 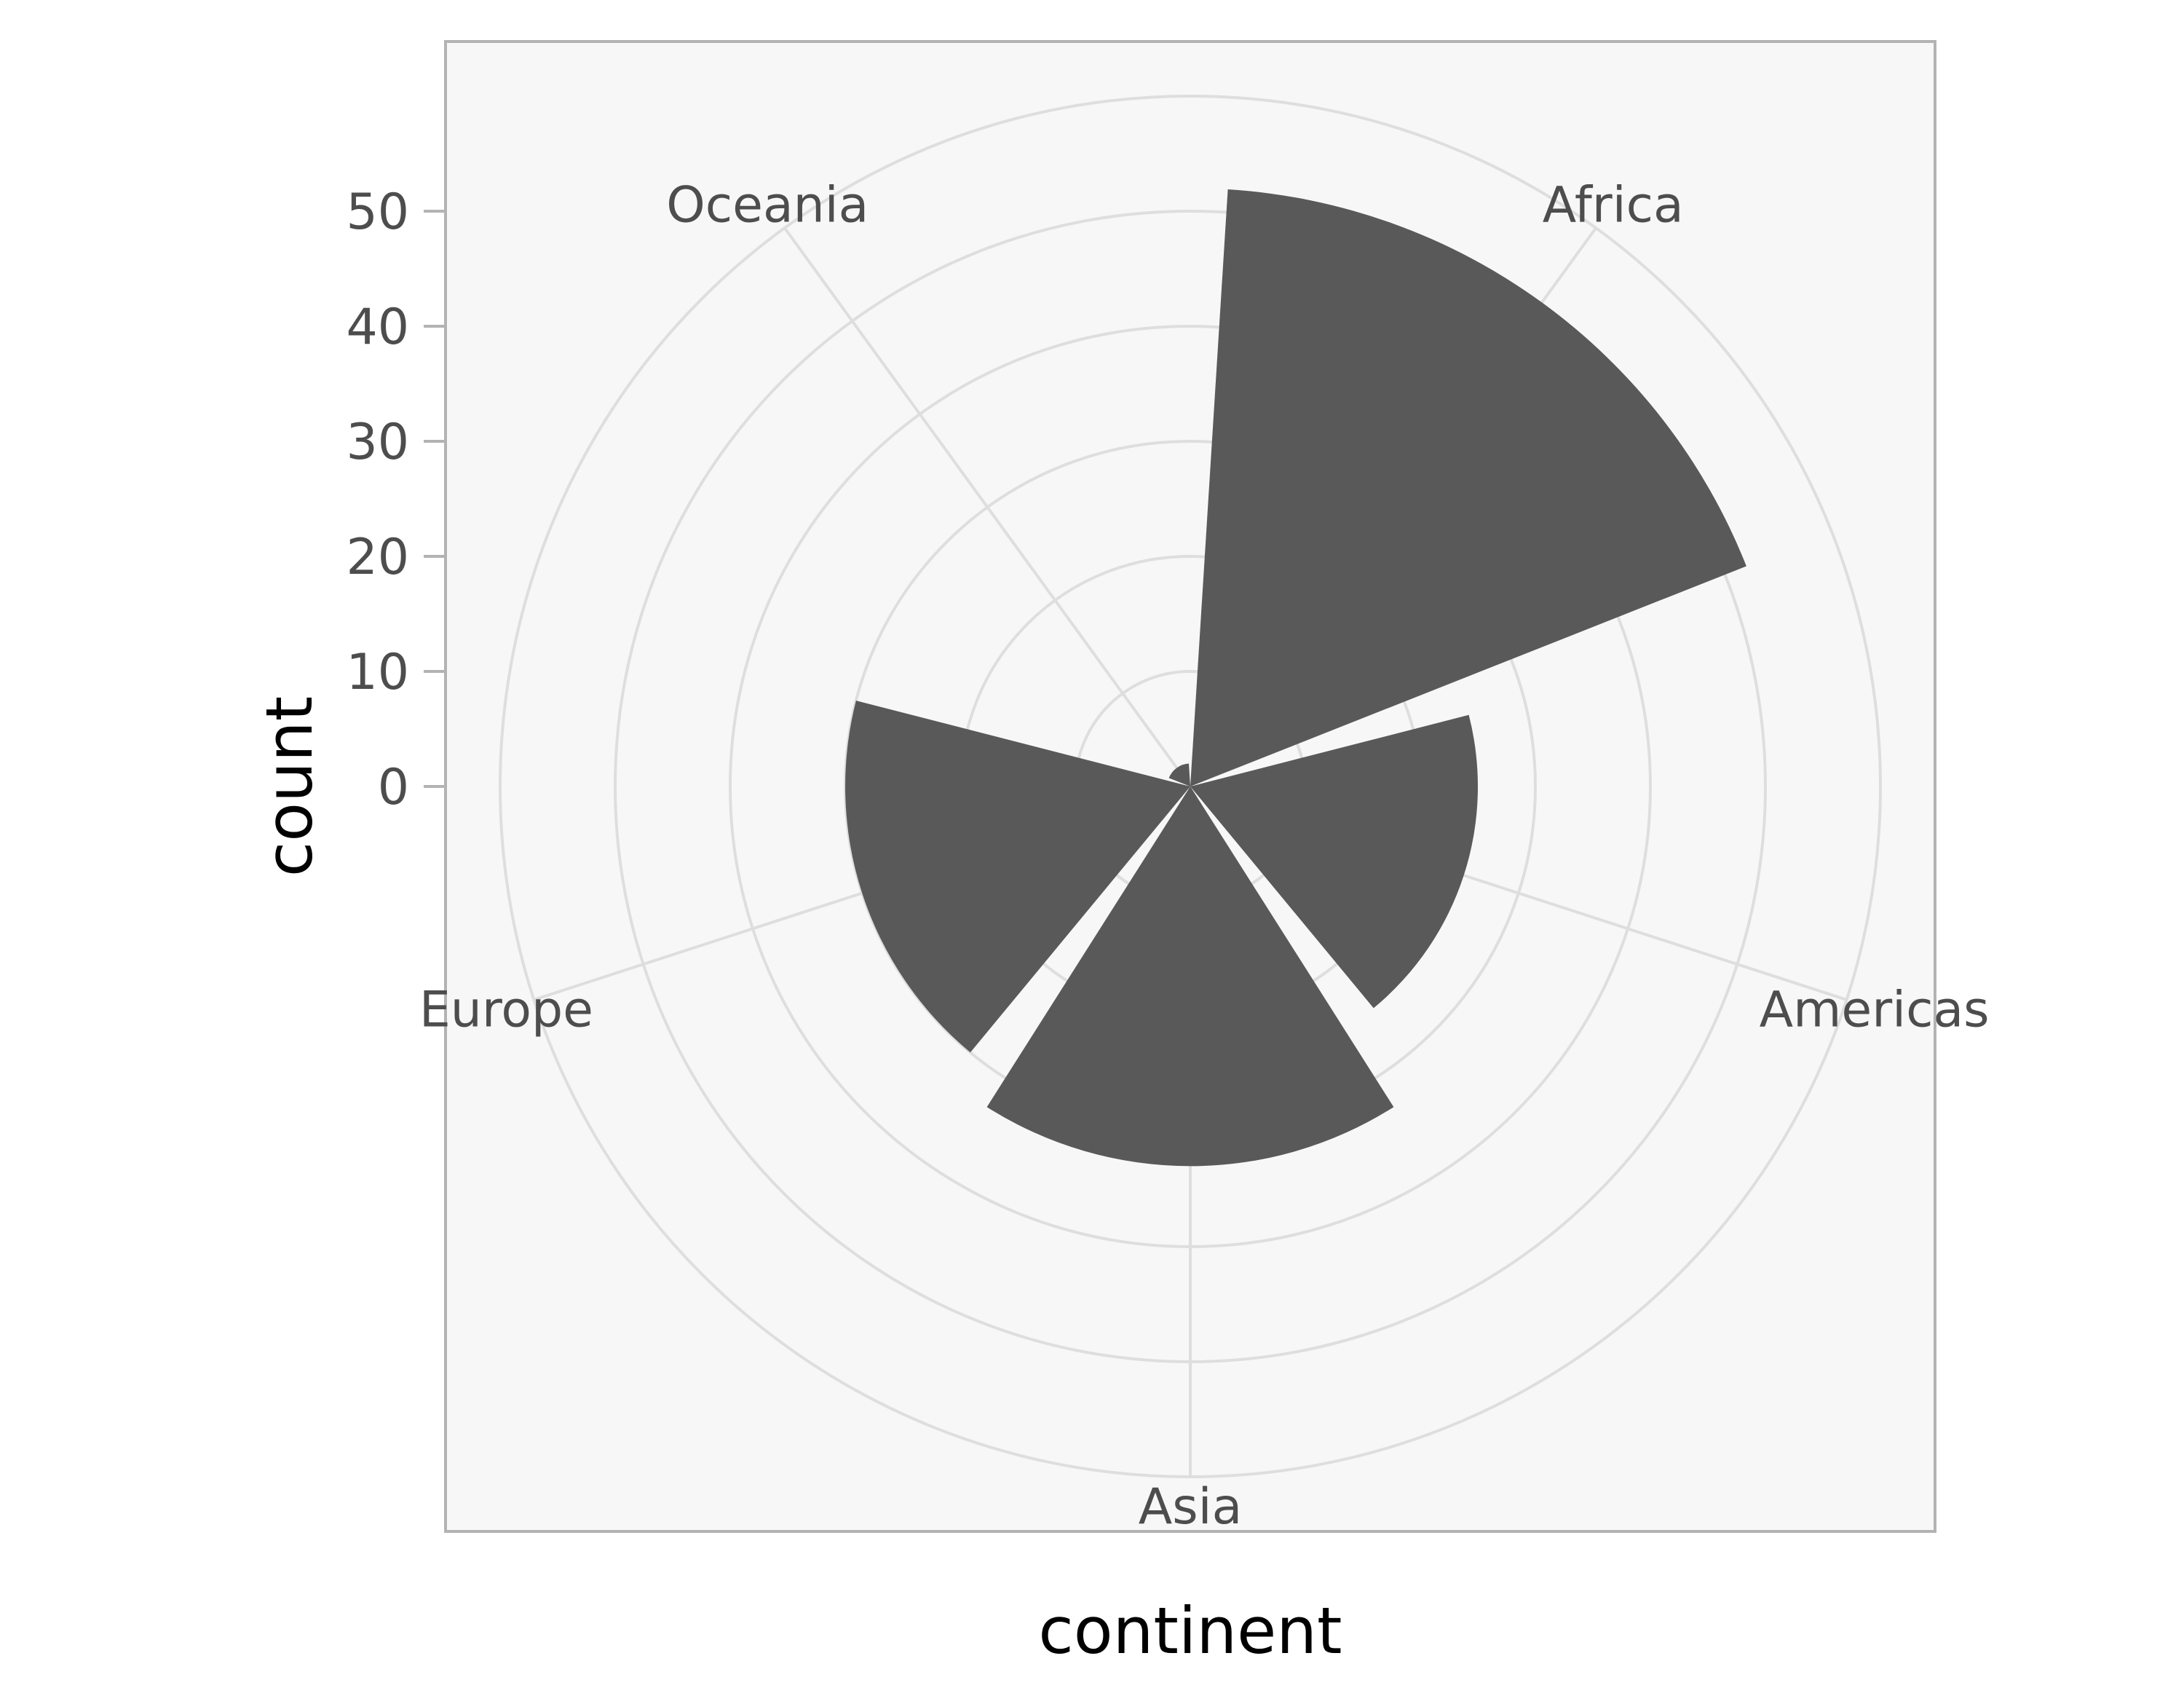 What do you see at coordinates (768, 205) in the screenshot?
I see `category-label-oceania: Oceania` at bounding box center [768, 205].